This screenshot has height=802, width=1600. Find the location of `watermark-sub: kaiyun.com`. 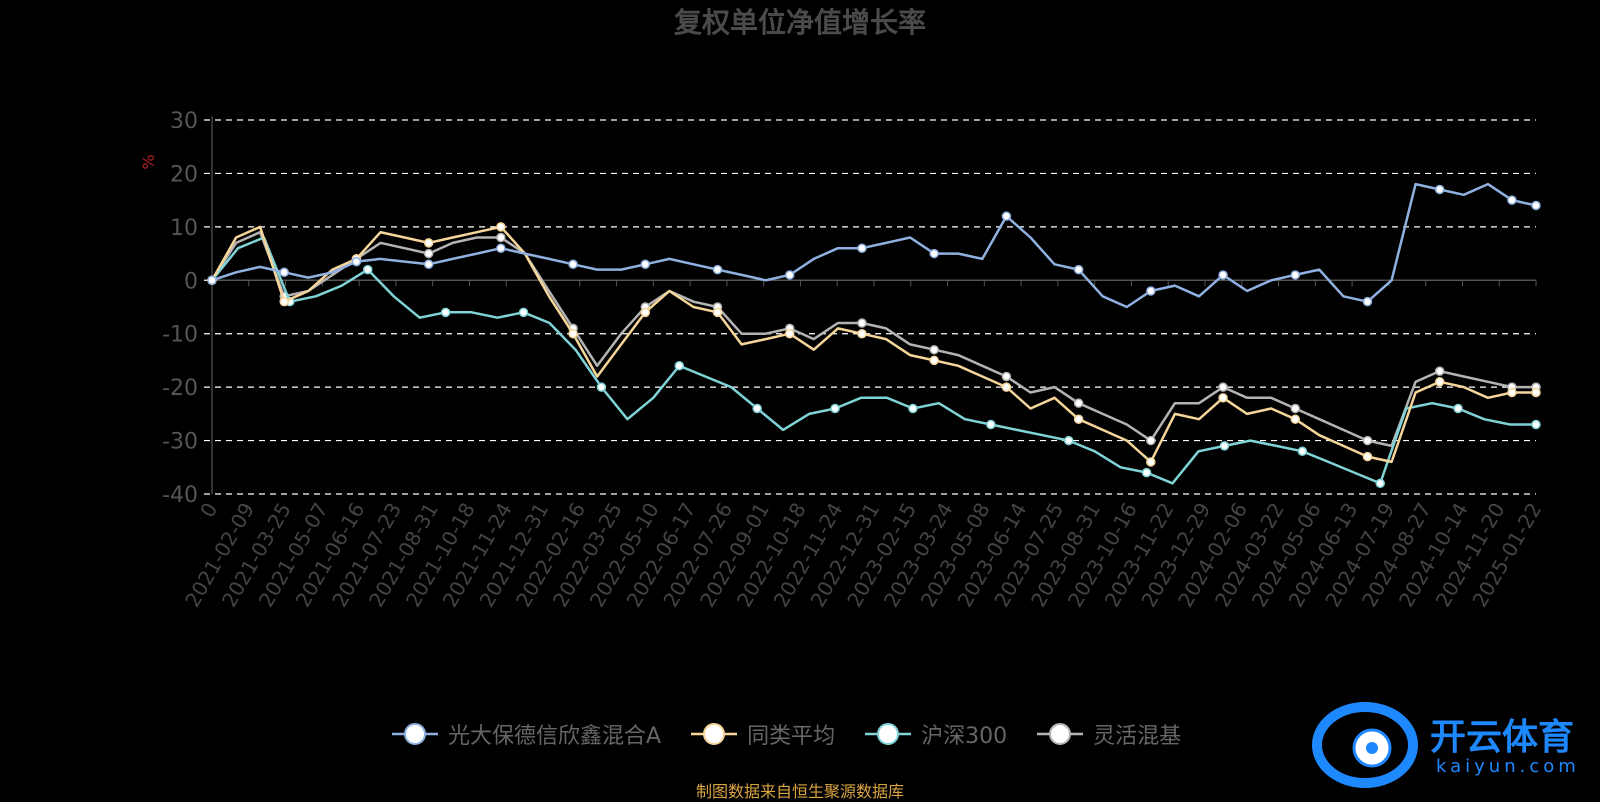

watermark-sub: kaiyun.com is located at coordinates (1508, 766).